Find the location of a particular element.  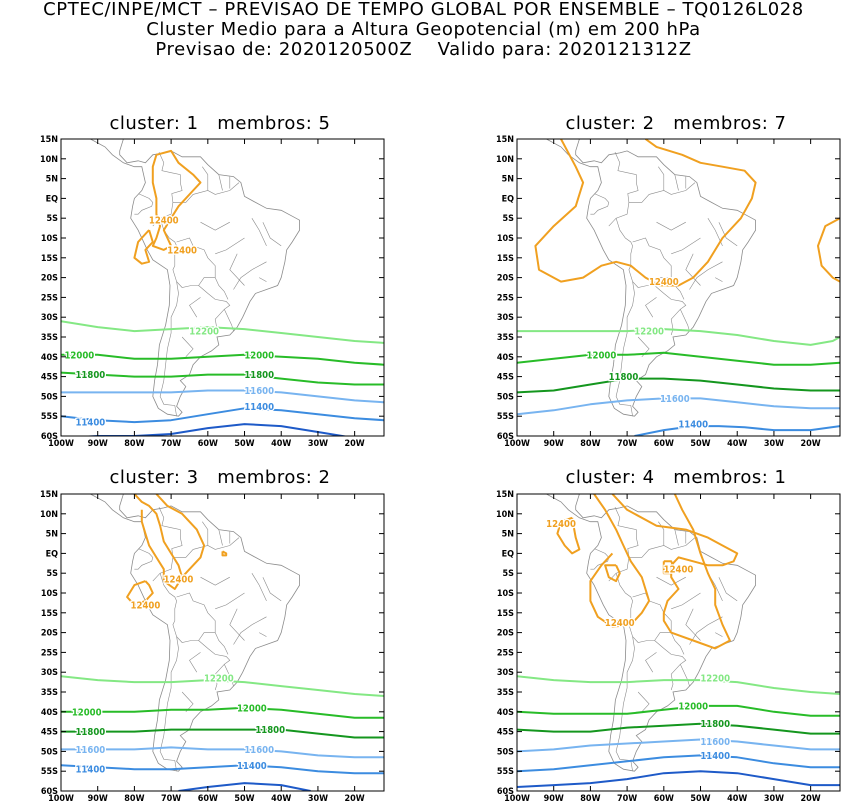

contour-label: 11400 is located at coordinates (693, 425).